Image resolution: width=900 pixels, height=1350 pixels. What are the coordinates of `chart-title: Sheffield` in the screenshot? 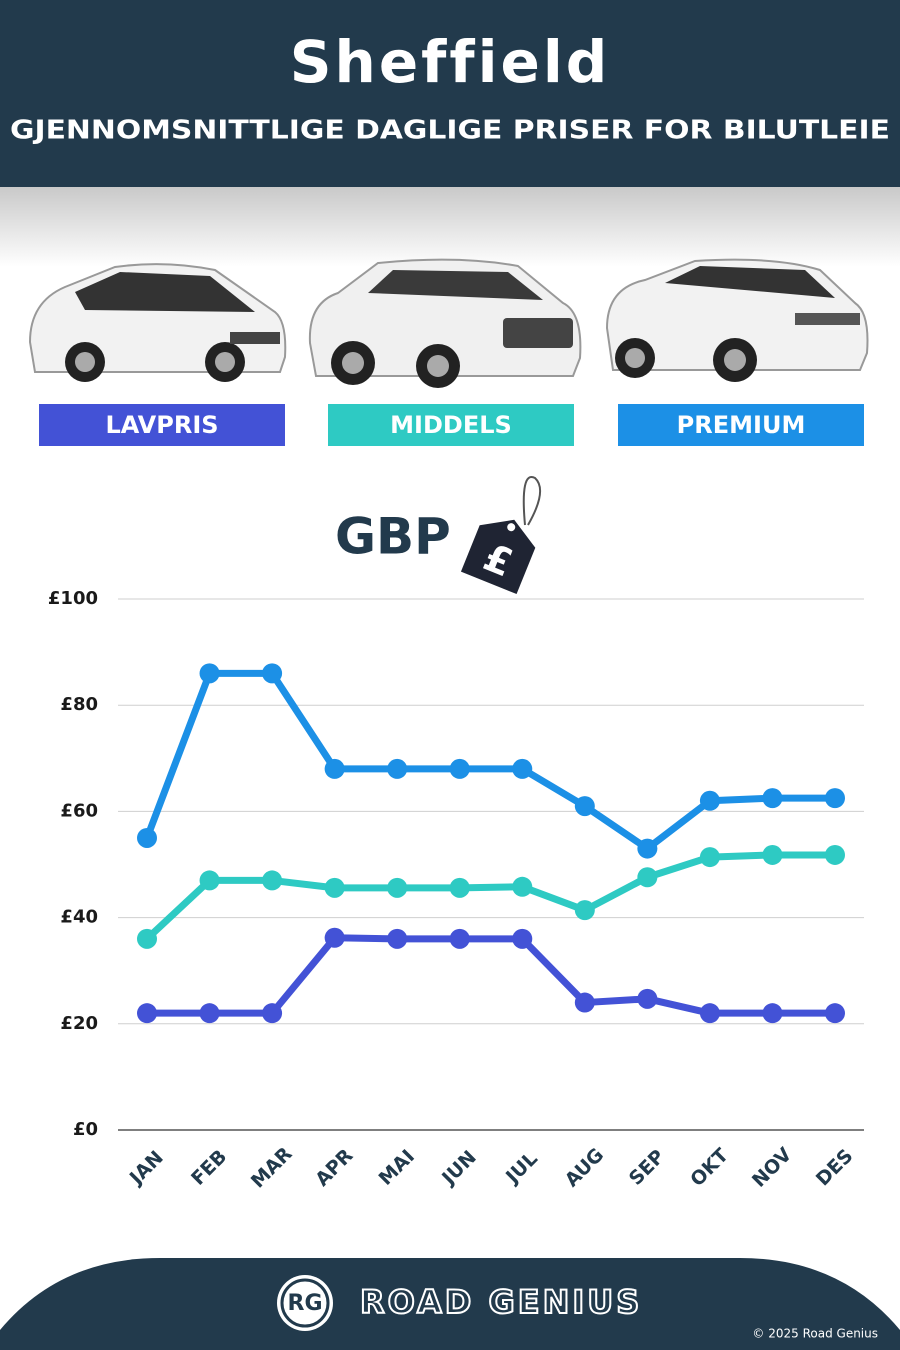 It's located at (450, 62).